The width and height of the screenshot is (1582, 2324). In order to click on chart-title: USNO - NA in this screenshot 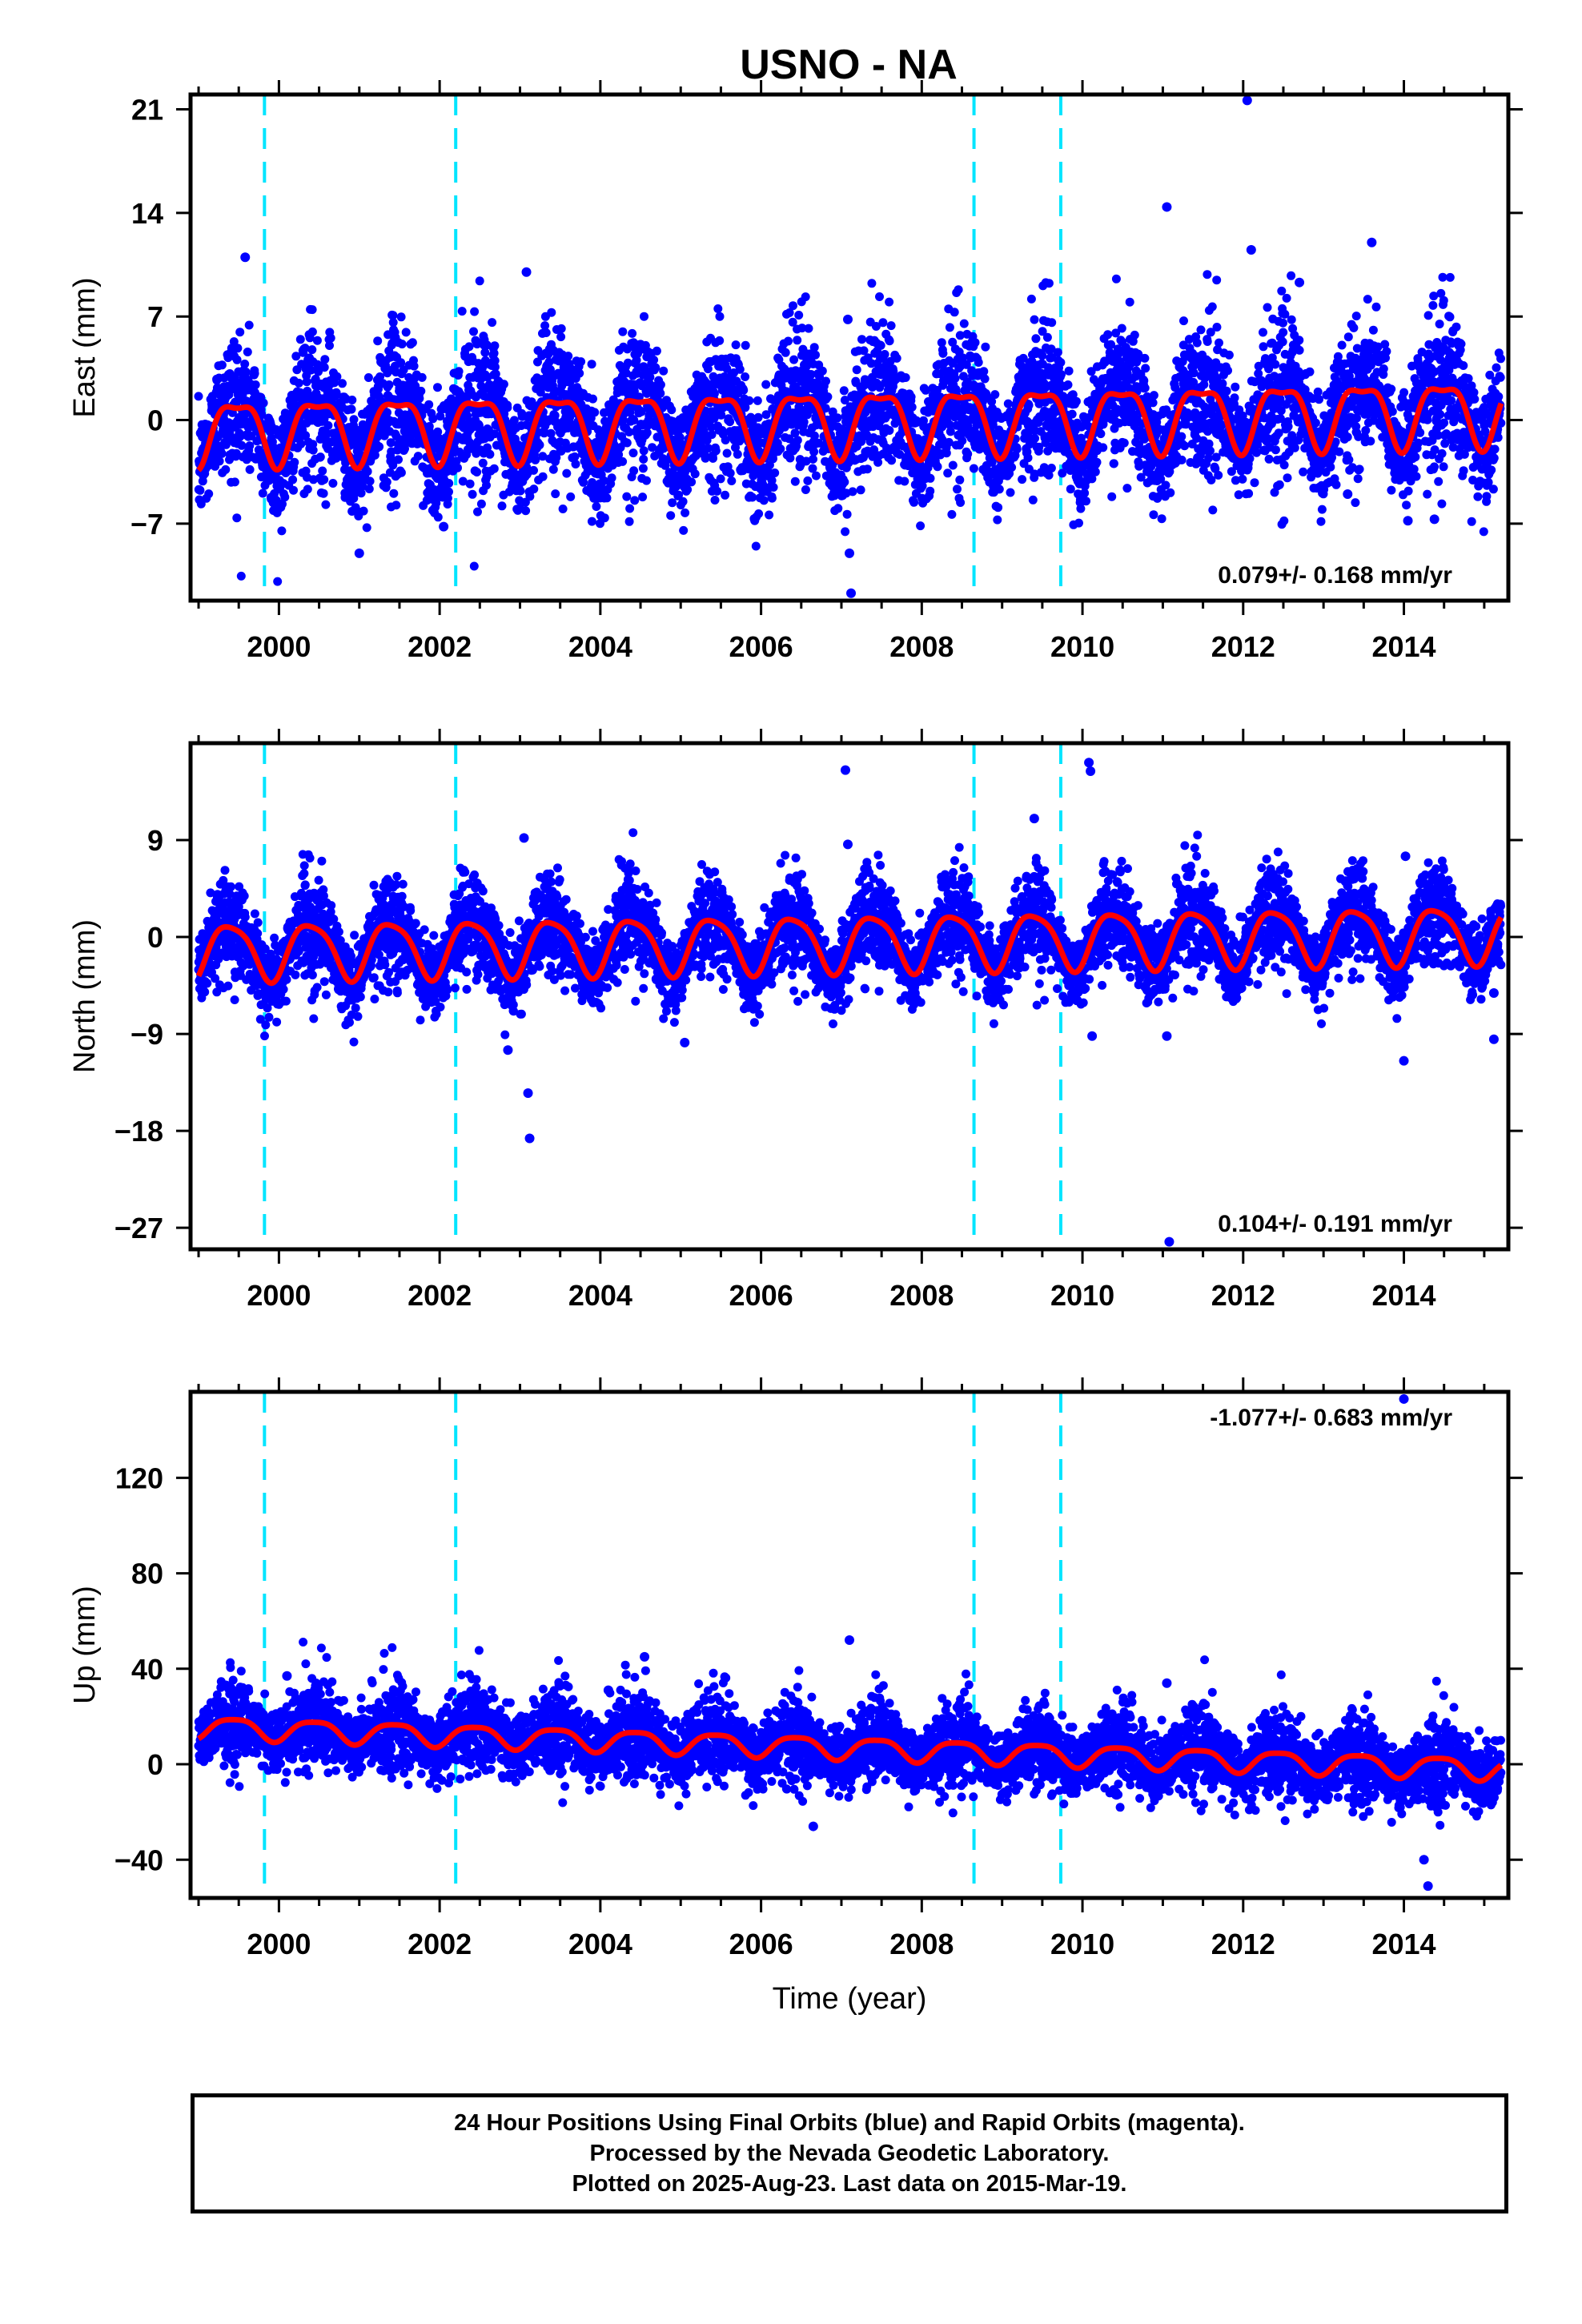, I will do `click(849, 65)`.